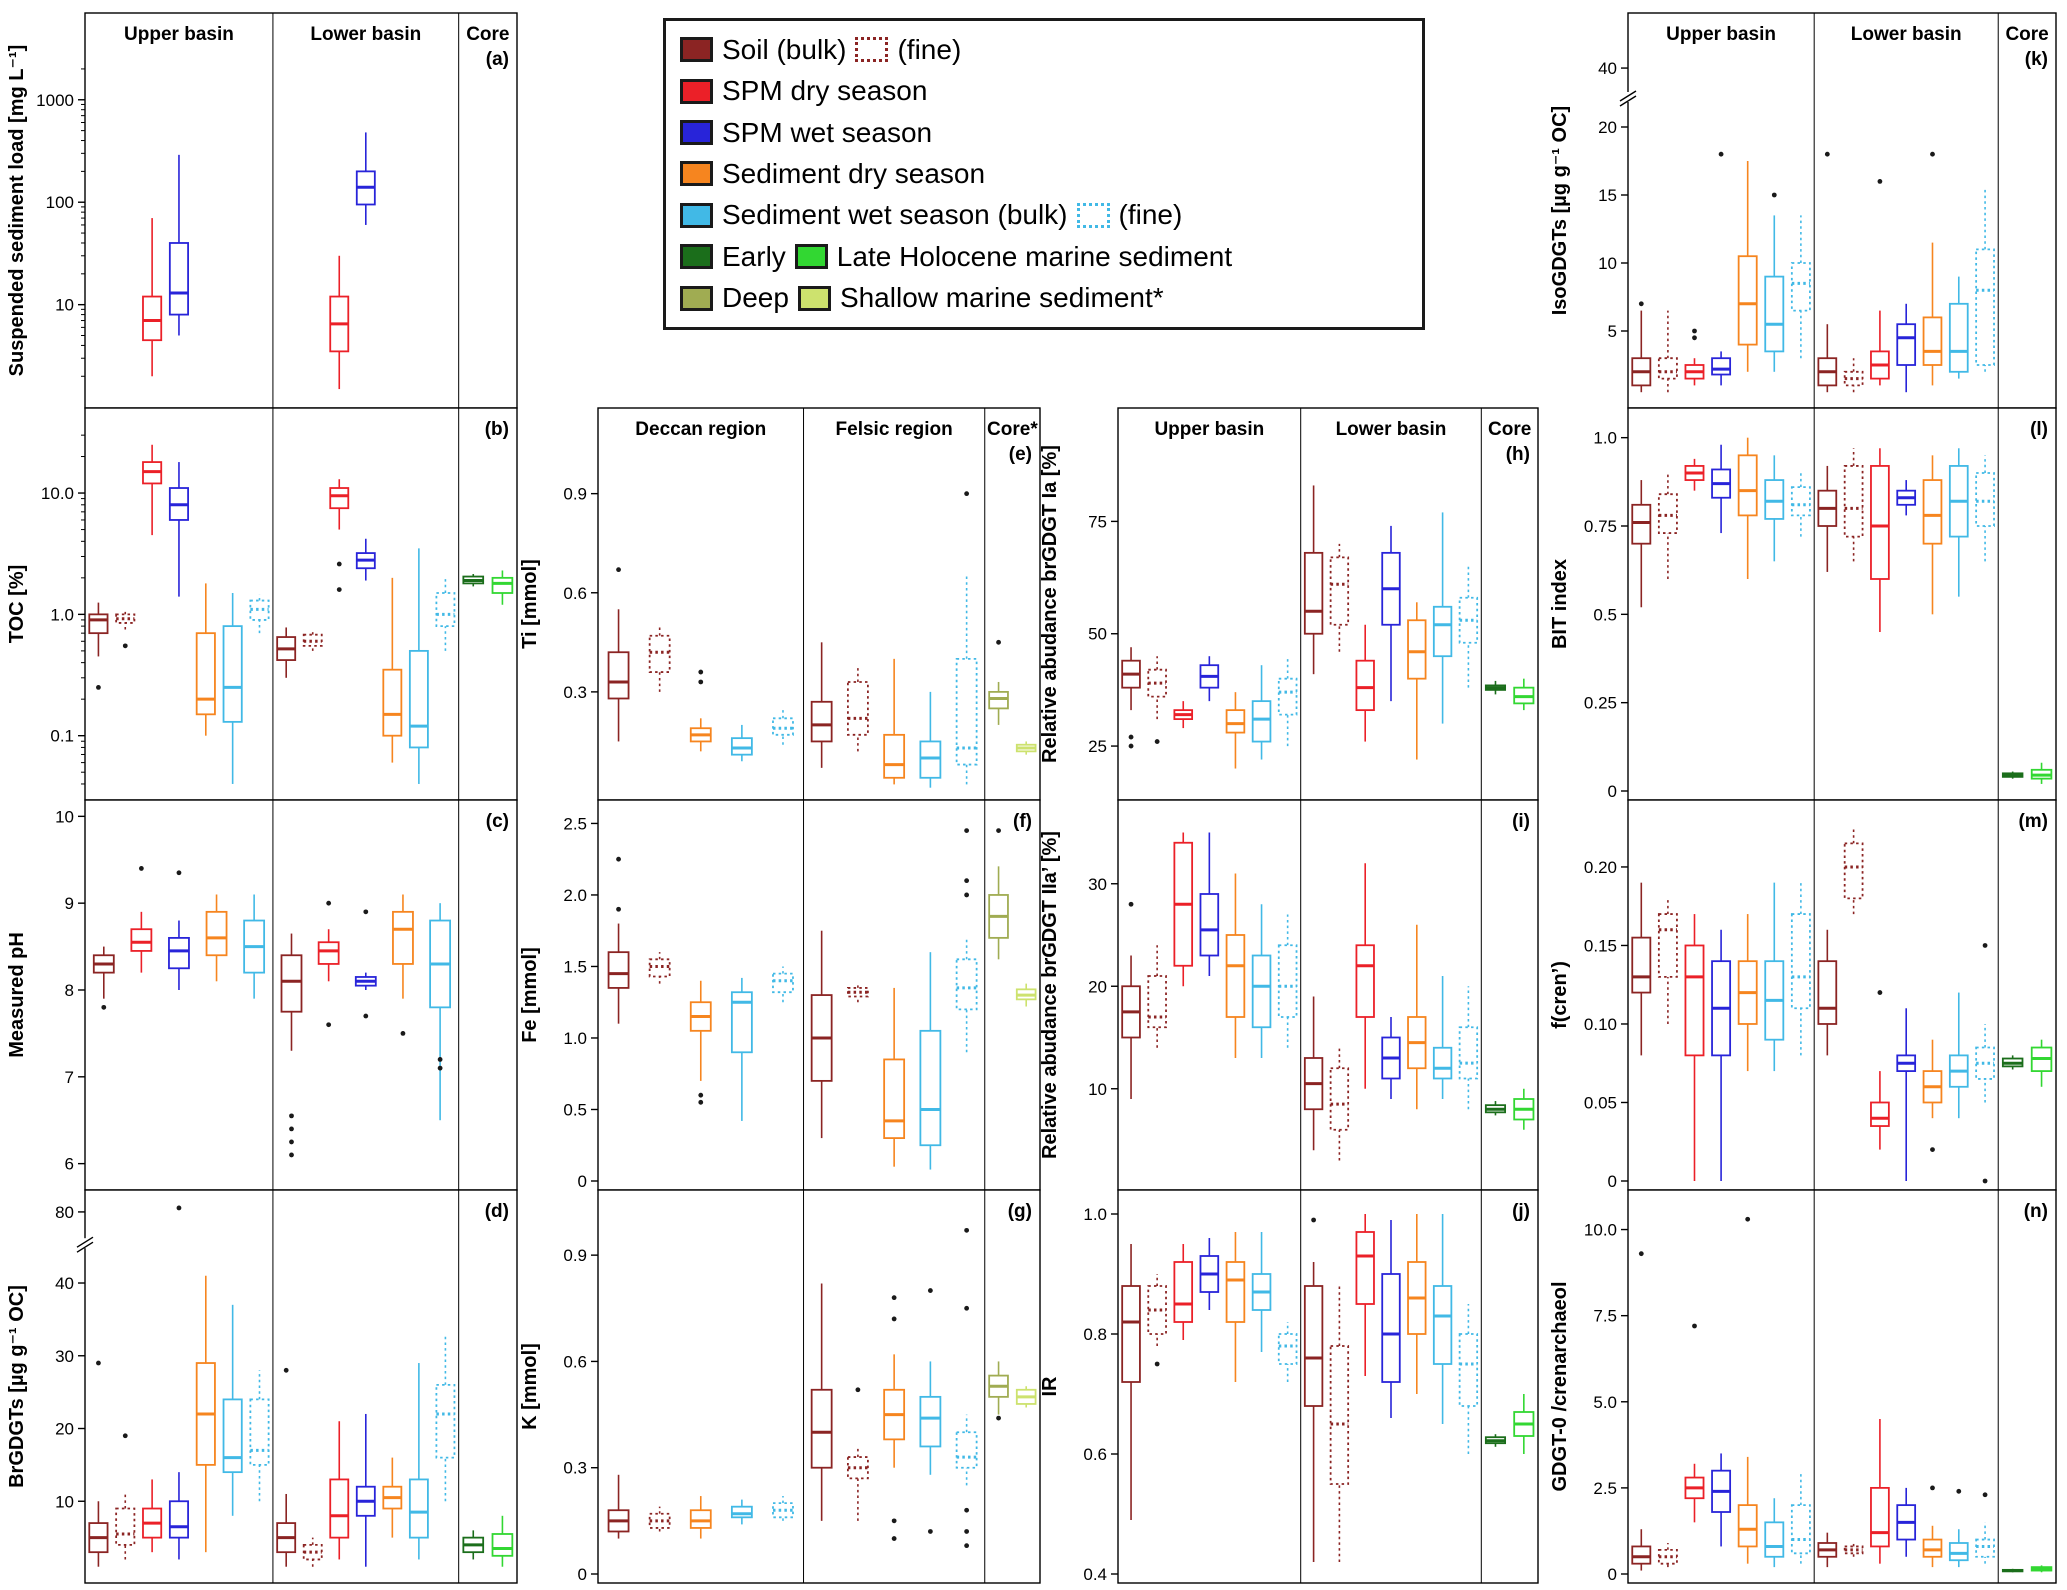  What do you see at coordinates (1560, 210) in the screenshot?
I see `y-axis-label: IsoGDGTs [µg g⁻¹ OC]` at bounding box center [1560, 210].